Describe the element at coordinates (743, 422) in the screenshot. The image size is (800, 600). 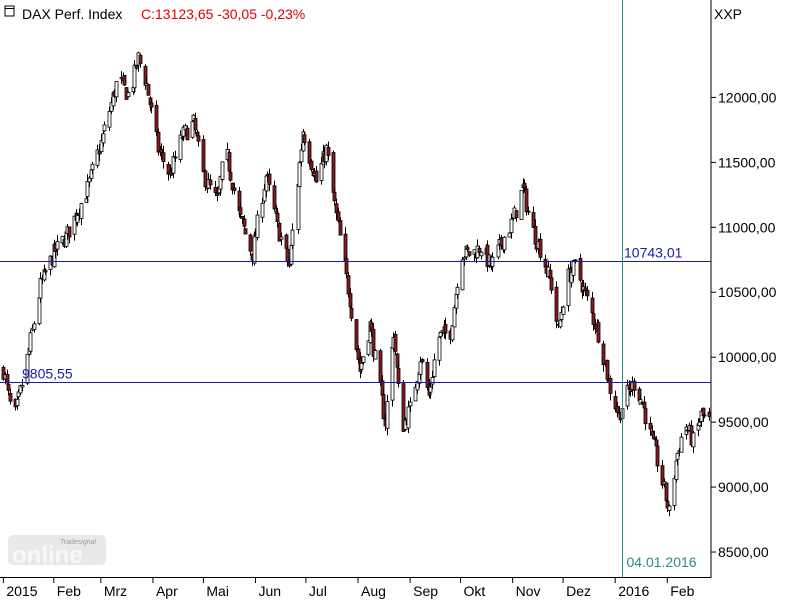
I see `y-tick-label: 9500,00` at that location.